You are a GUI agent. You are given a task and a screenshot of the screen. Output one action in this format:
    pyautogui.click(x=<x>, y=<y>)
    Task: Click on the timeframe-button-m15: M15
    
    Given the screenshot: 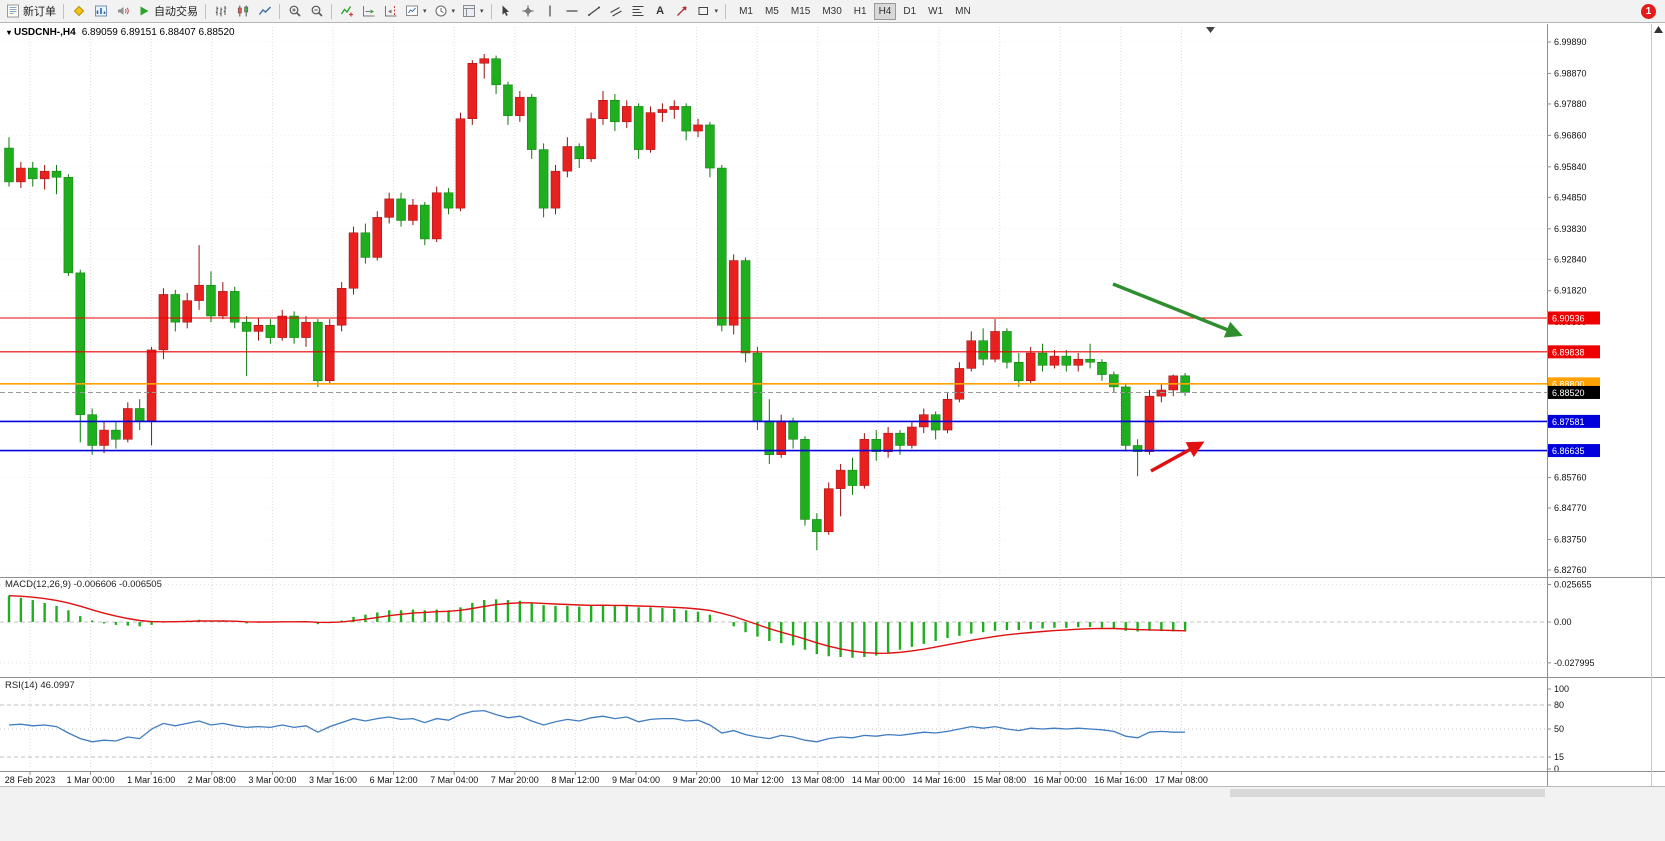 What is the action you would take?
    pyautogui.click(x=800, y=11)
    